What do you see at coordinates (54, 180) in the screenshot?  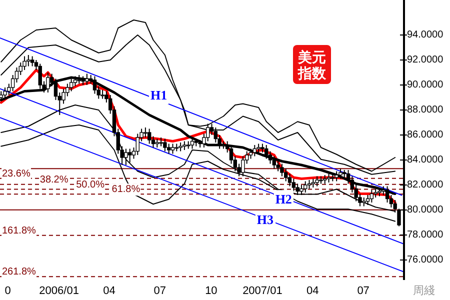 I see `annotation: 38.2%` at bounding box center [54, 180].